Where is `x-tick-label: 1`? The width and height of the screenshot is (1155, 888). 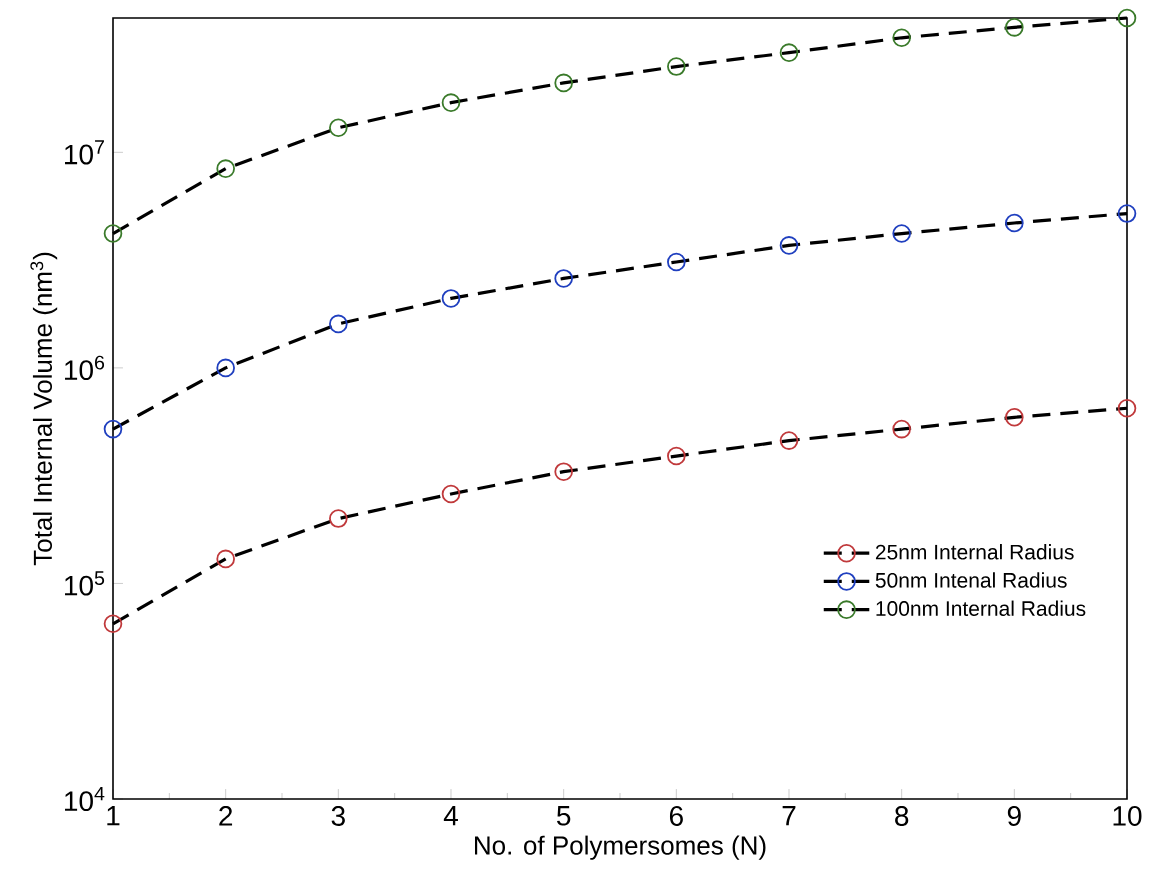 x-tick-label: 1 is located at coordinates (113, 816).